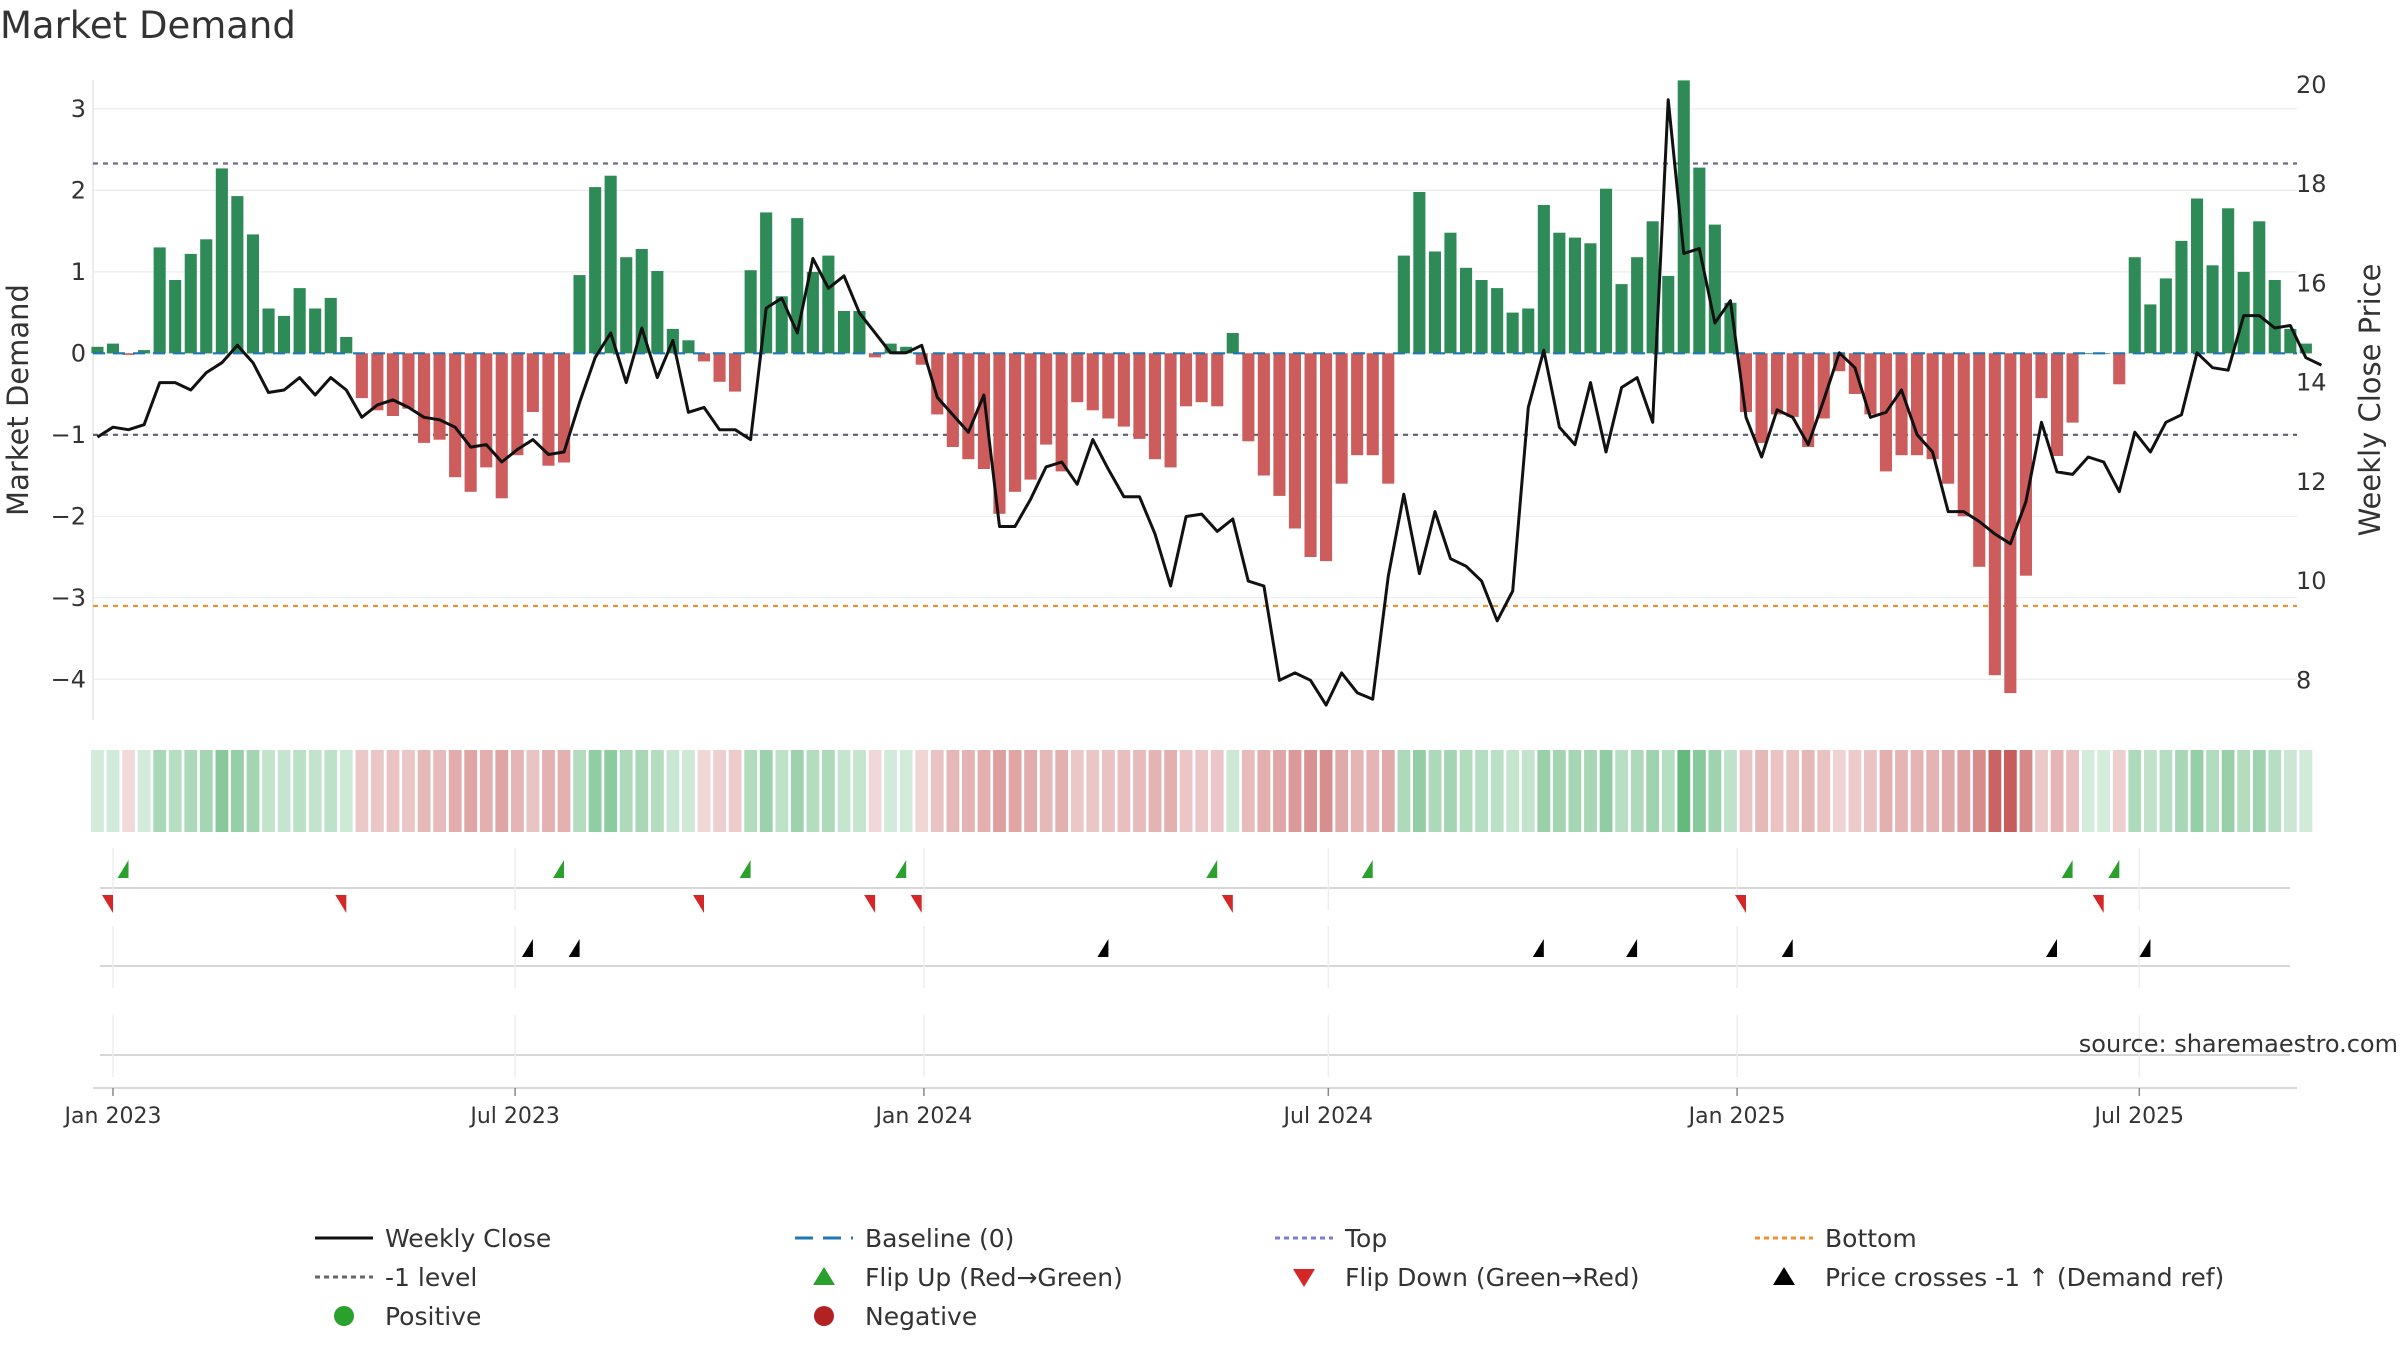 Image resolution: width=2400 pixels, height=1350 pixels. What do you see at coordinates (1871, 1238) in the screenshot?
I see `legend-label: Bottom` at bounding box center [1871, 1238].